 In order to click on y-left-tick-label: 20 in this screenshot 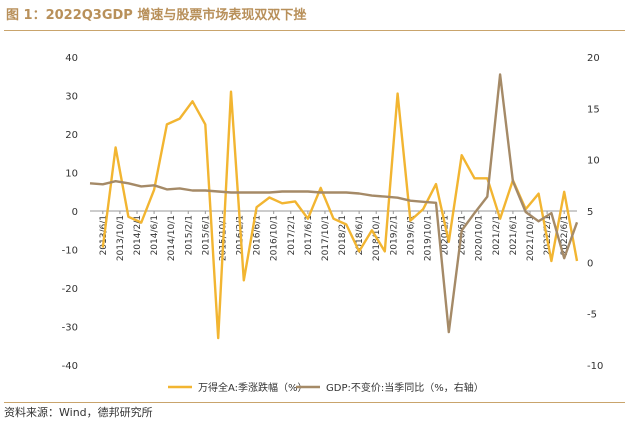, I will do `click(71, 135)`.